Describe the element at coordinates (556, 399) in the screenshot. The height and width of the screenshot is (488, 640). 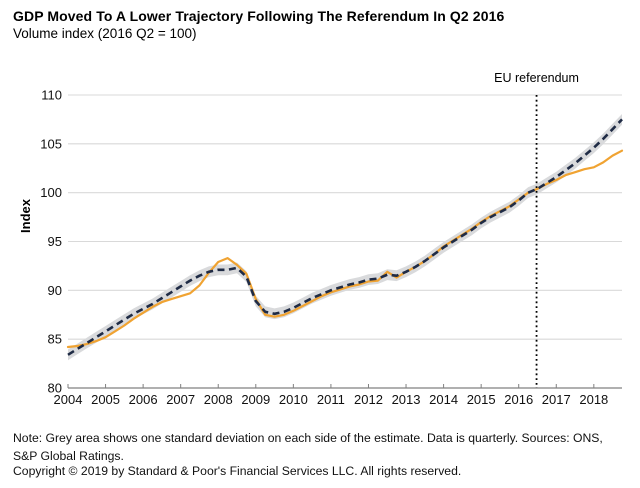
I see `x-tick-label-2017: 2017` at that location.